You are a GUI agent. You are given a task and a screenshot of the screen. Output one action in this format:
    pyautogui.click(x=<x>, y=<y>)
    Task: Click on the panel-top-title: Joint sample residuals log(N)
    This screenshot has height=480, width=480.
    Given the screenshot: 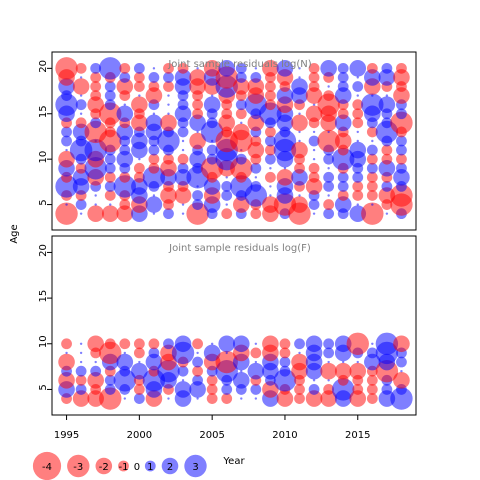 What is the action you would take?
    pyautogui.click(x=239, y=64)
    